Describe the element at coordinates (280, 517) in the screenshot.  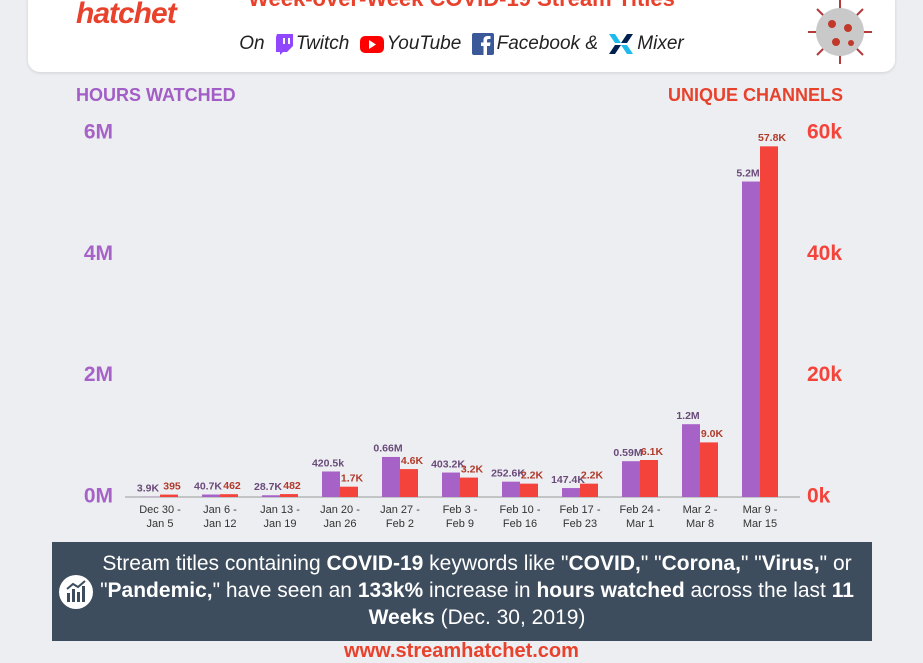
I see `x-tick-label: Jan 13 - Jan 19` at that location.